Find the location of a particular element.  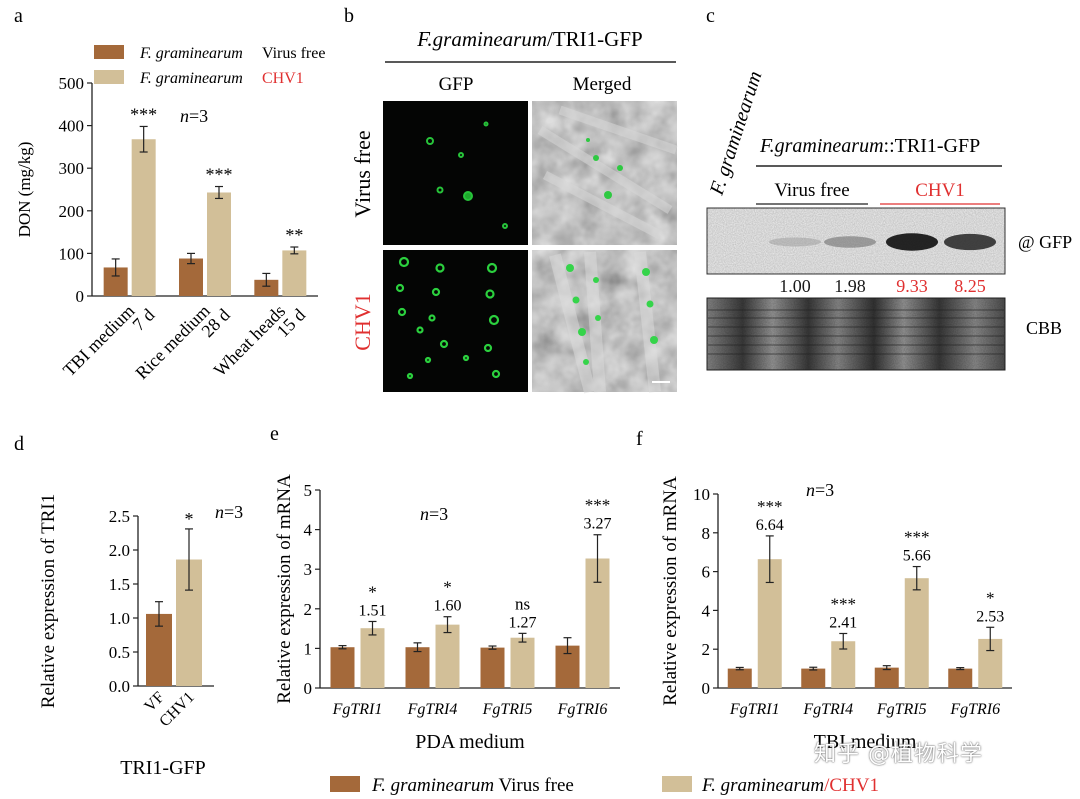

x-tick-label: FgTRI5 is located at coordinates (507, 709).